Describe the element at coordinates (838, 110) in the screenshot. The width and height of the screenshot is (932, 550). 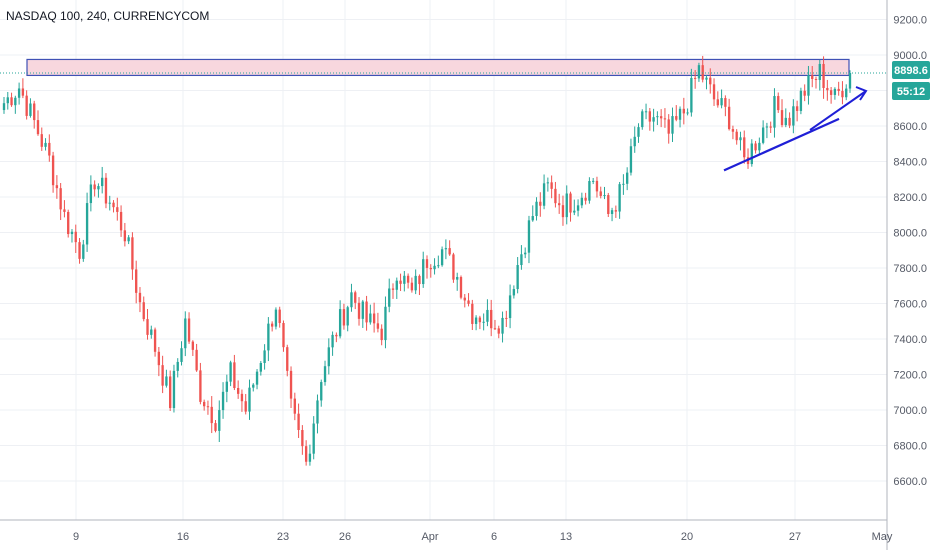
I see `projection-arrow` at that location.